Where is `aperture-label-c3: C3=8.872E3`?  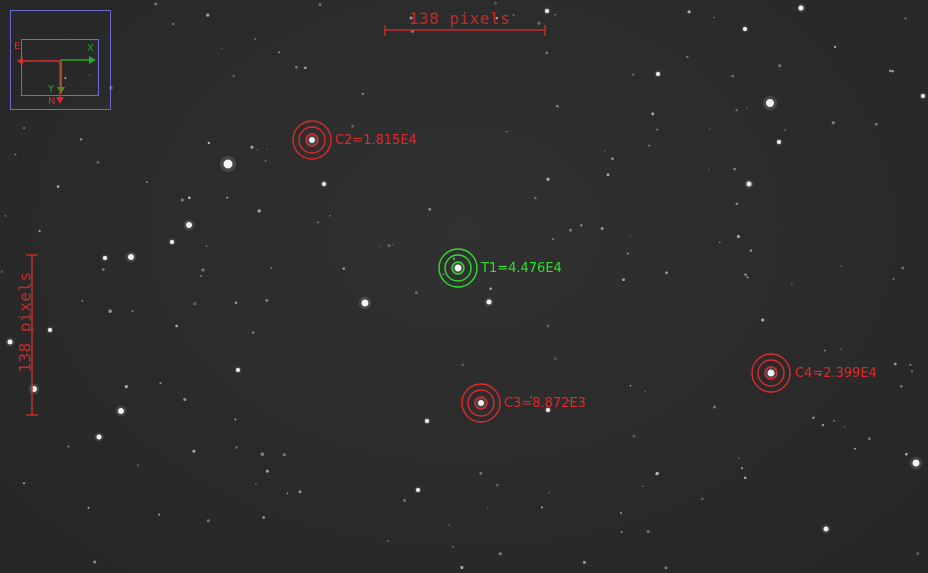
aperture-label-c3: C3=8.872E3 is located at coordinates (545, 403).